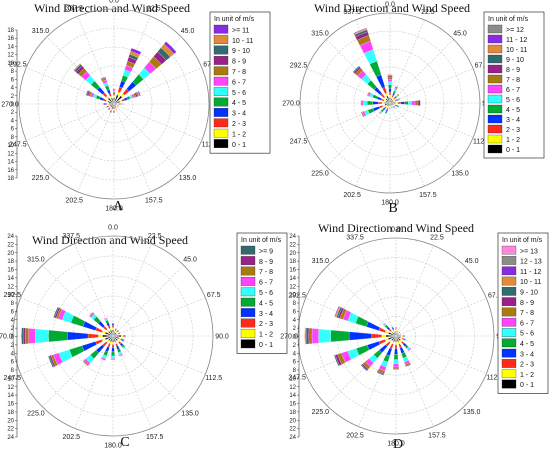 This screenshot has width=550, height=456. I want to click on radial-tick-label: 20, so click(292, 421).